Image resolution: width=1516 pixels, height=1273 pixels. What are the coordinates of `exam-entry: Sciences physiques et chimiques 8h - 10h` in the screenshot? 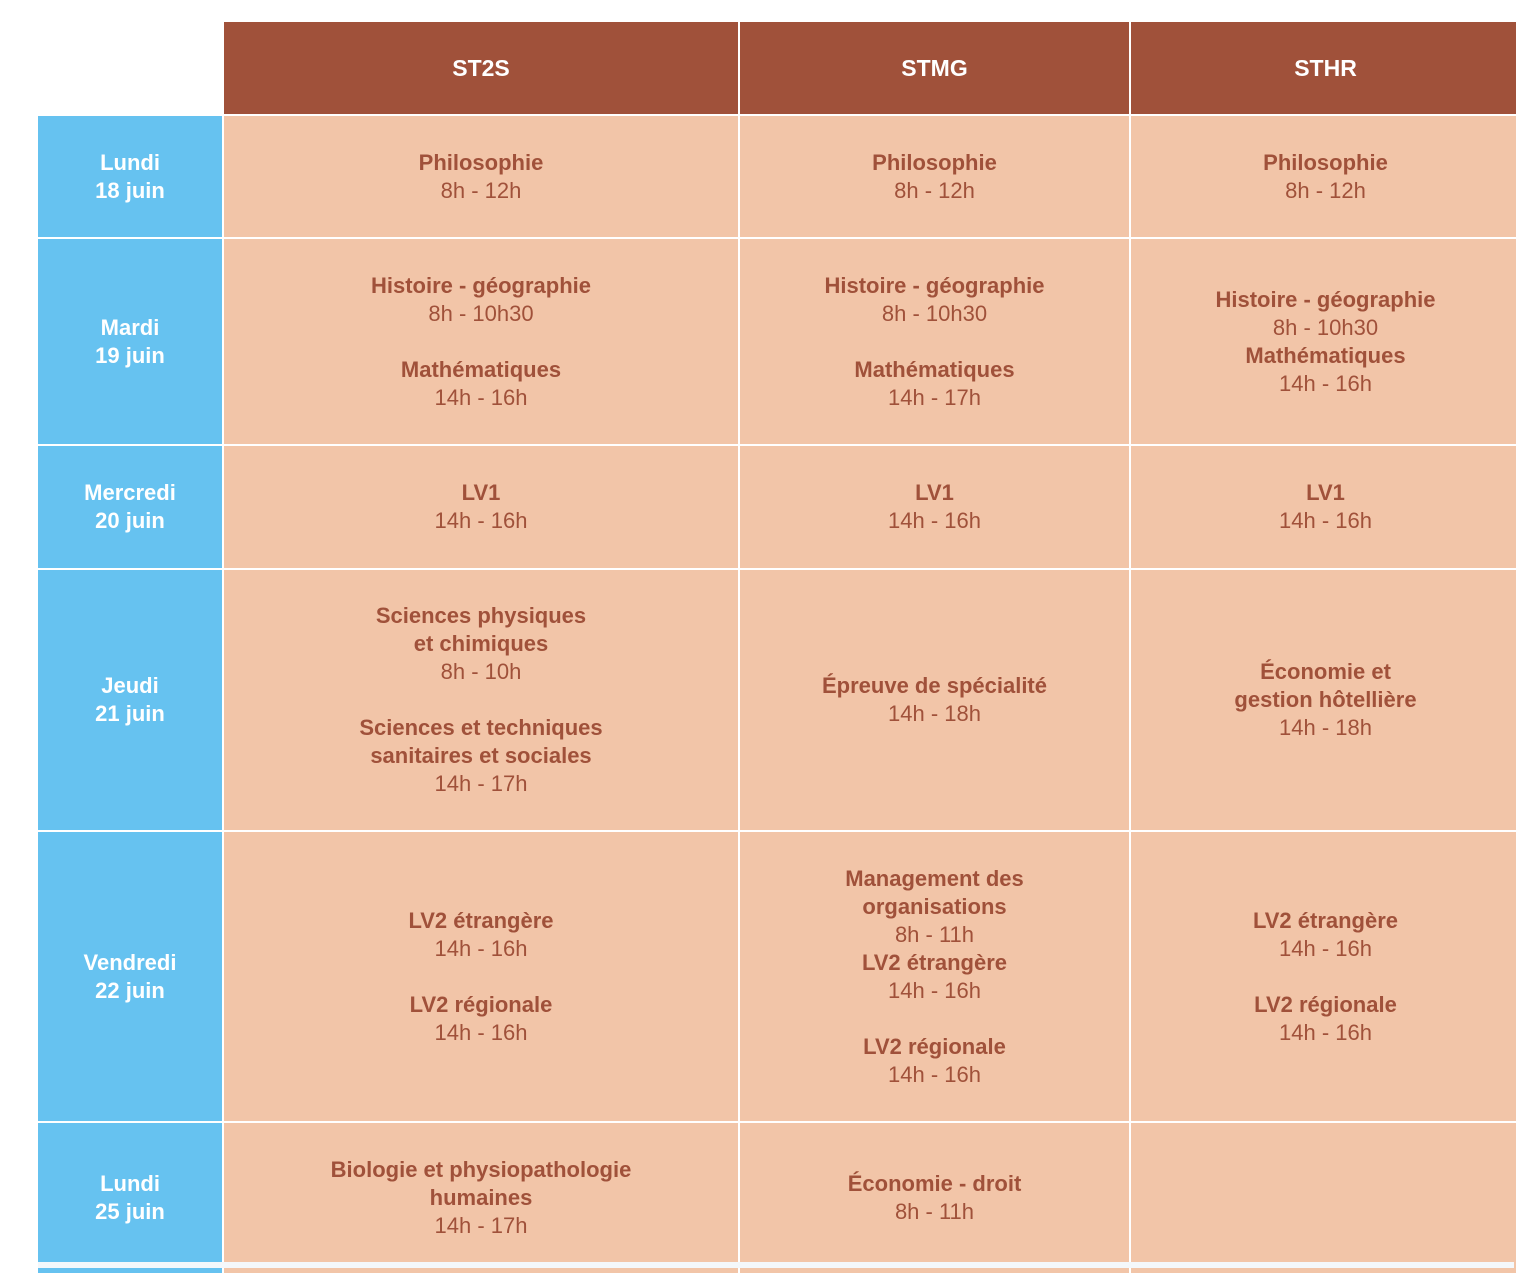 It's located at (481, 644).